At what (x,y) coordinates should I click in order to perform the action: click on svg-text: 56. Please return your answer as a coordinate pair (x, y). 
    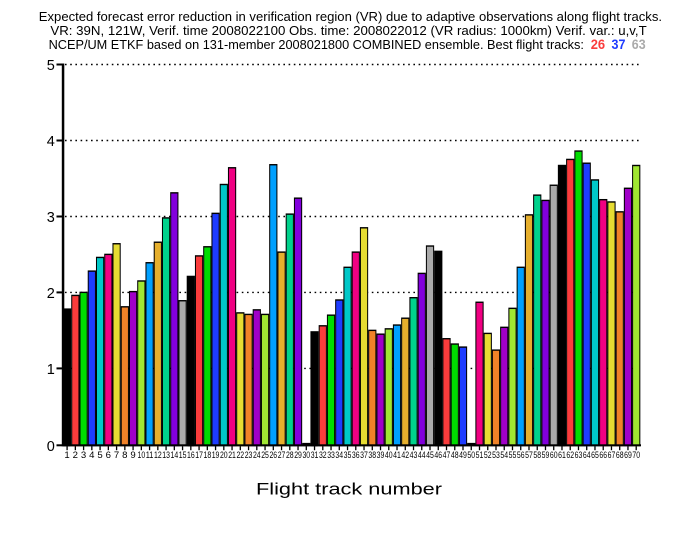
    Looking at the image, I should click on (521, 455).